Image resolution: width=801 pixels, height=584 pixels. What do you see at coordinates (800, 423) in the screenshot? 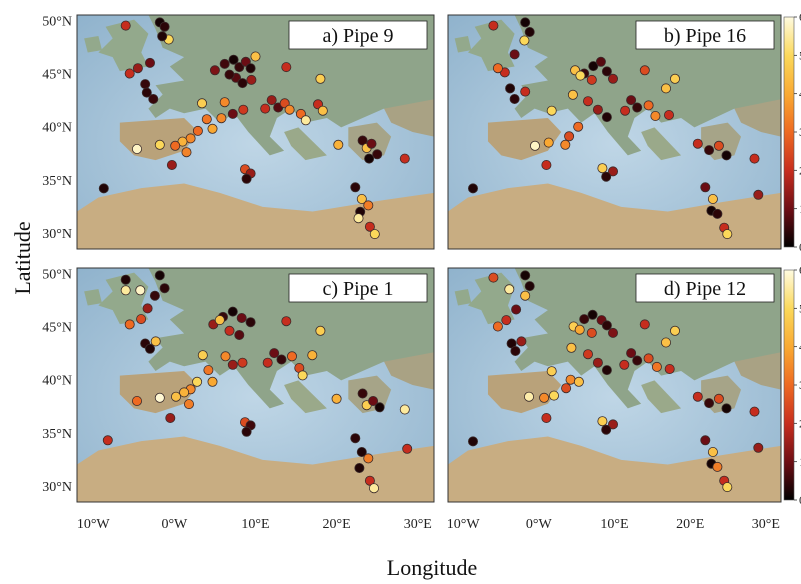
I see `colorbar-tick-label: 2` at bounding box center [800, 423].